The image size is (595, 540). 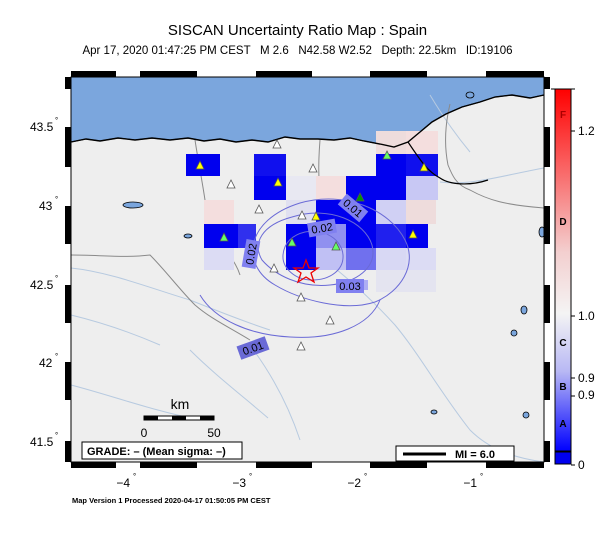 What do you see at coordinates (156, 452) in the screenshot?
I see `grade-text: GRADE: – (Mean sigma: –)` at bounding box center [156, 452].